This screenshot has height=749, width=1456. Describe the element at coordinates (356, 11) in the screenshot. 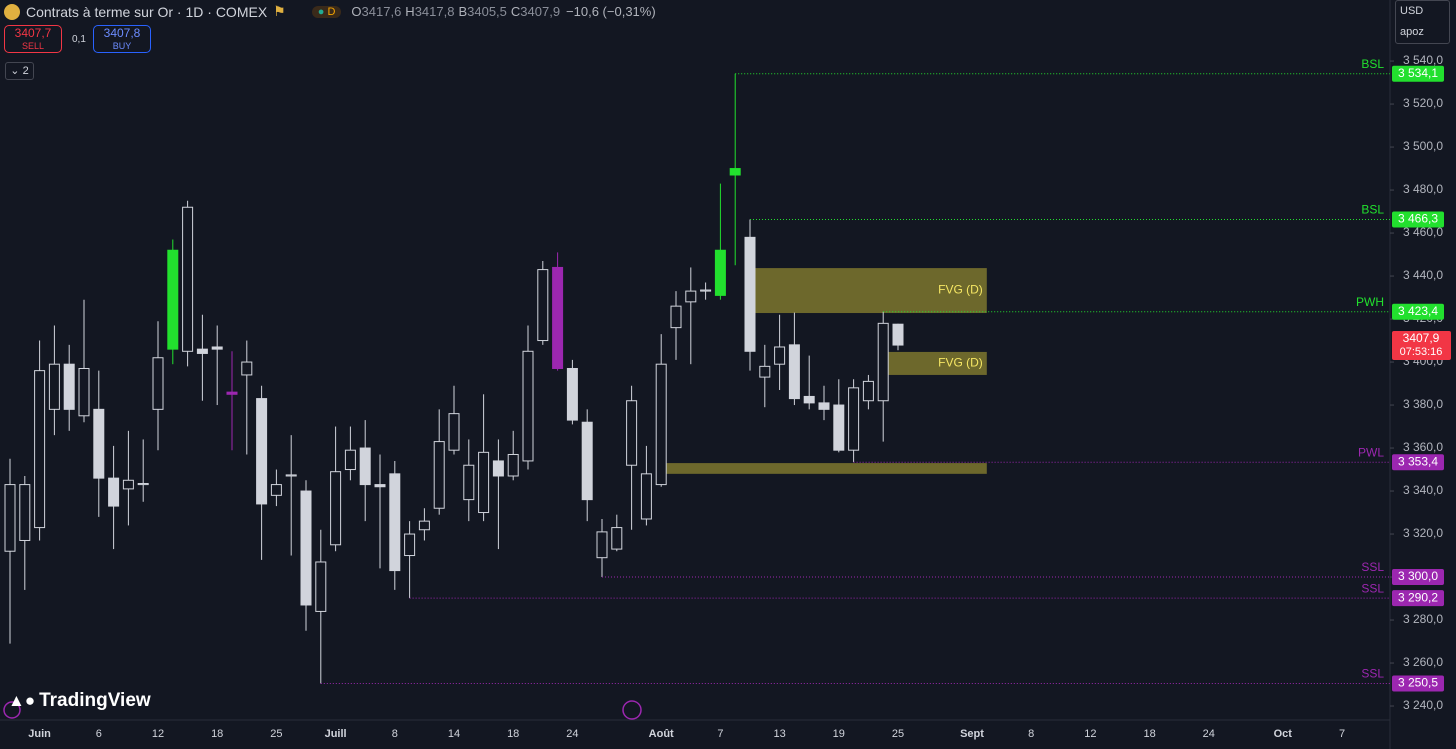

I see `ohlc-key: O` at that location.